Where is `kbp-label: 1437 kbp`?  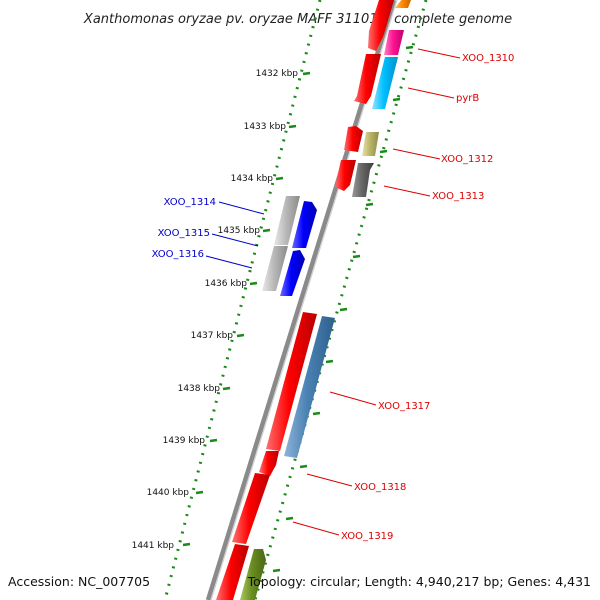
kbp-label: 1437 kbp is located at coordinates (212, 336).